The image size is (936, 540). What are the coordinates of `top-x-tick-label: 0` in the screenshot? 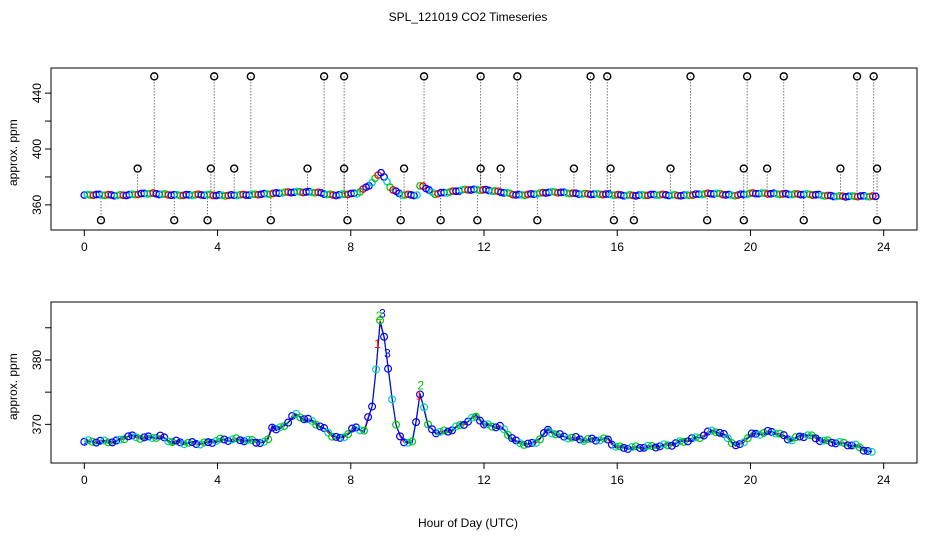 It's located at (84, 247).